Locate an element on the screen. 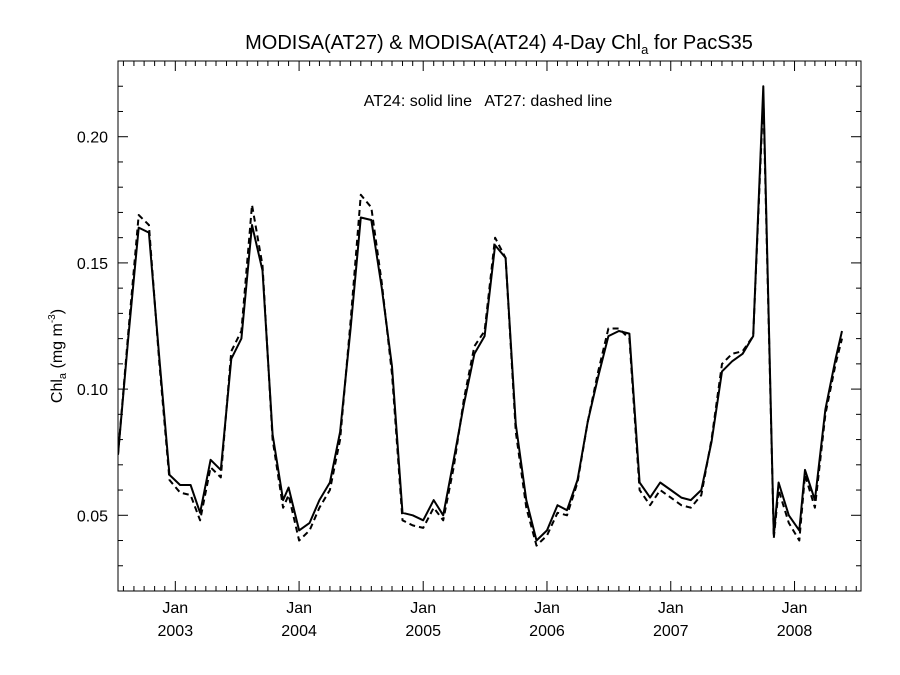  y-tick-label: 0.05 is located at coordinates (92, 516).